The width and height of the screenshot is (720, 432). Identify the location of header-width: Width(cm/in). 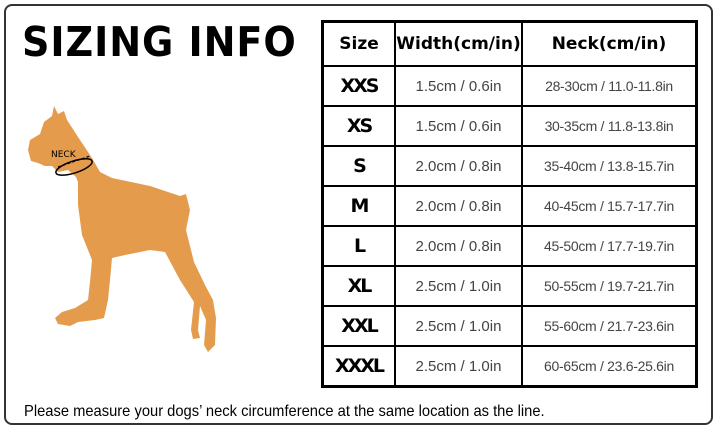
(458, 43).